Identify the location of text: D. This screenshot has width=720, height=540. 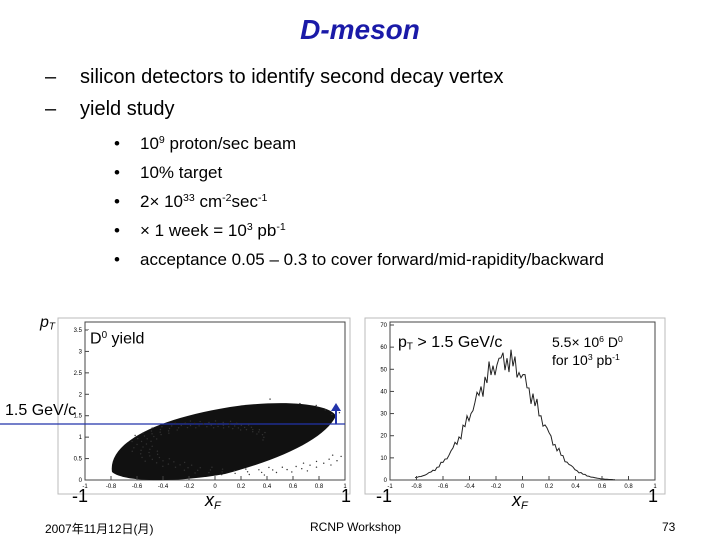
(610, 342).